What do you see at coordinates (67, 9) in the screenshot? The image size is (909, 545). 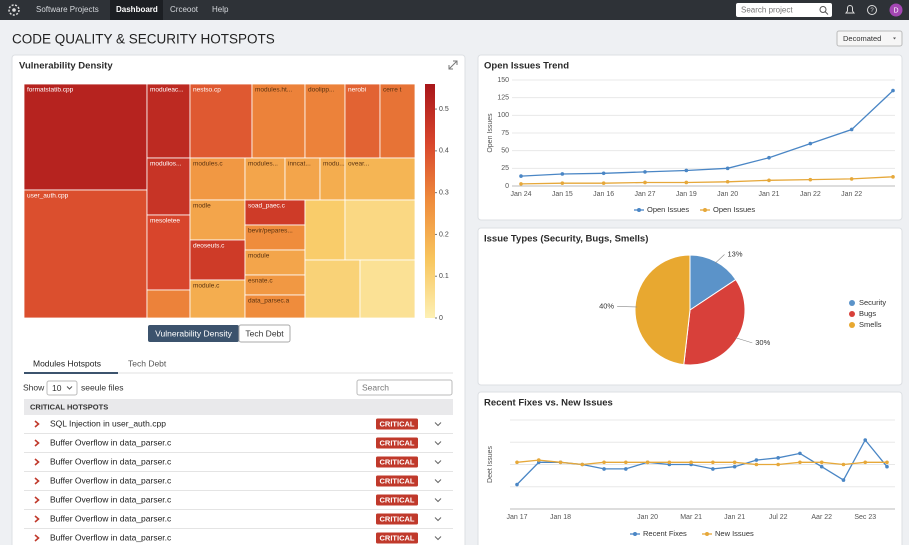 I see `nav-item: Software Projects` at bounding box center [67, 9].